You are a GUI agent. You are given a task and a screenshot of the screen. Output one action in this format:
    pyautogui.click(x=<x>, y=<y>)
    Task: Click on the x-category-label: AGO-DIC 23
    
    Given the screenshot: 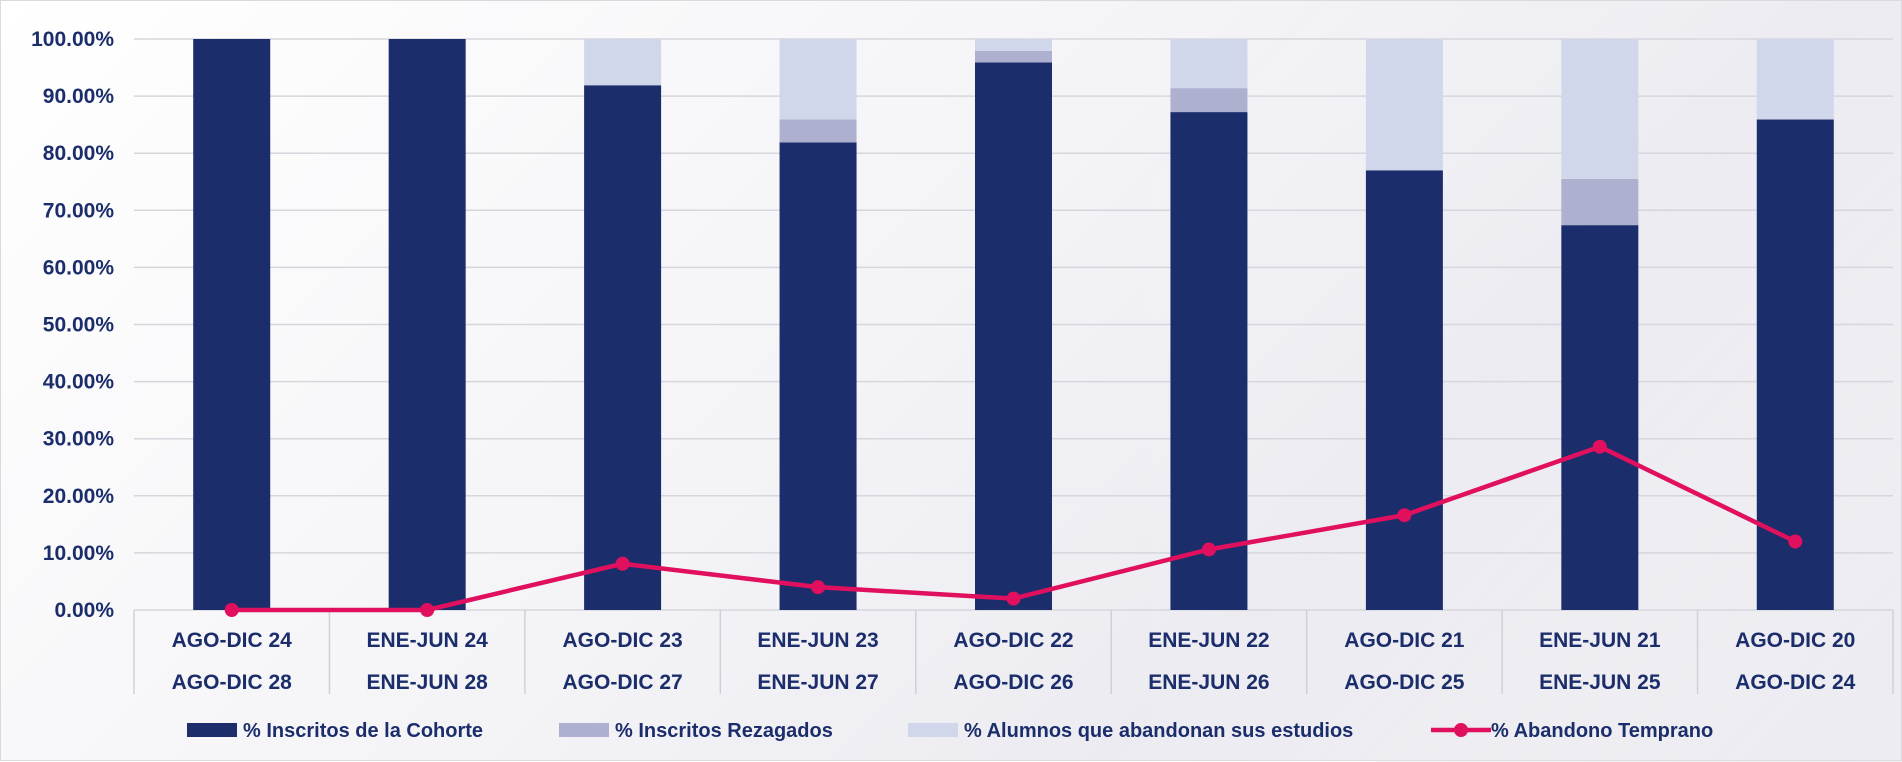 What is the action you would take?
    pyautogui.click(x=623, y=640)
    